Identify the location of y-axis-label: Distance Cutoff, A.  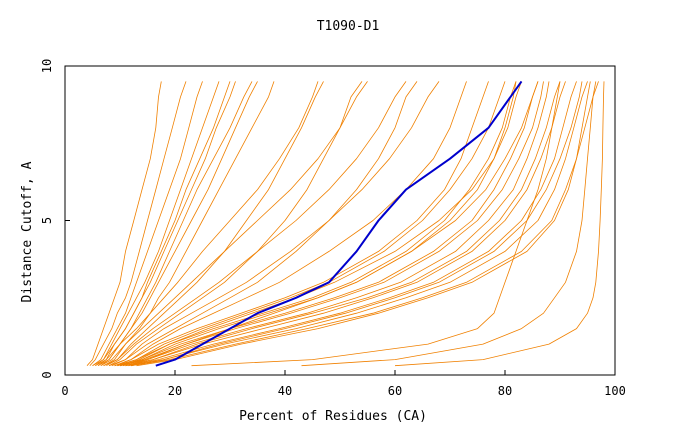
(27, 231).